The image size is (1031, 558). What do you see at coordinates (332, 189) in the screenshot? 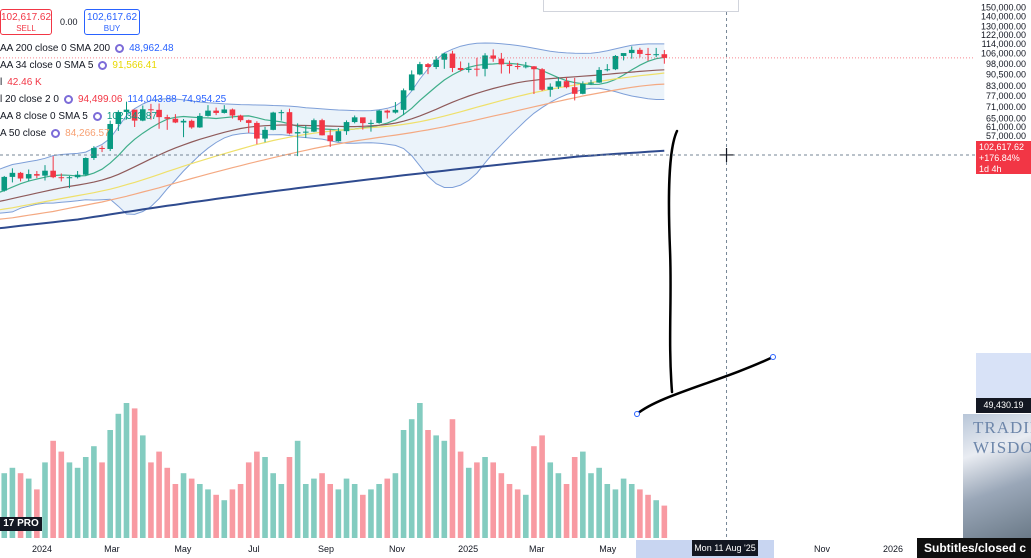
I see `moving-average-line` at bounding box center [332, 189].